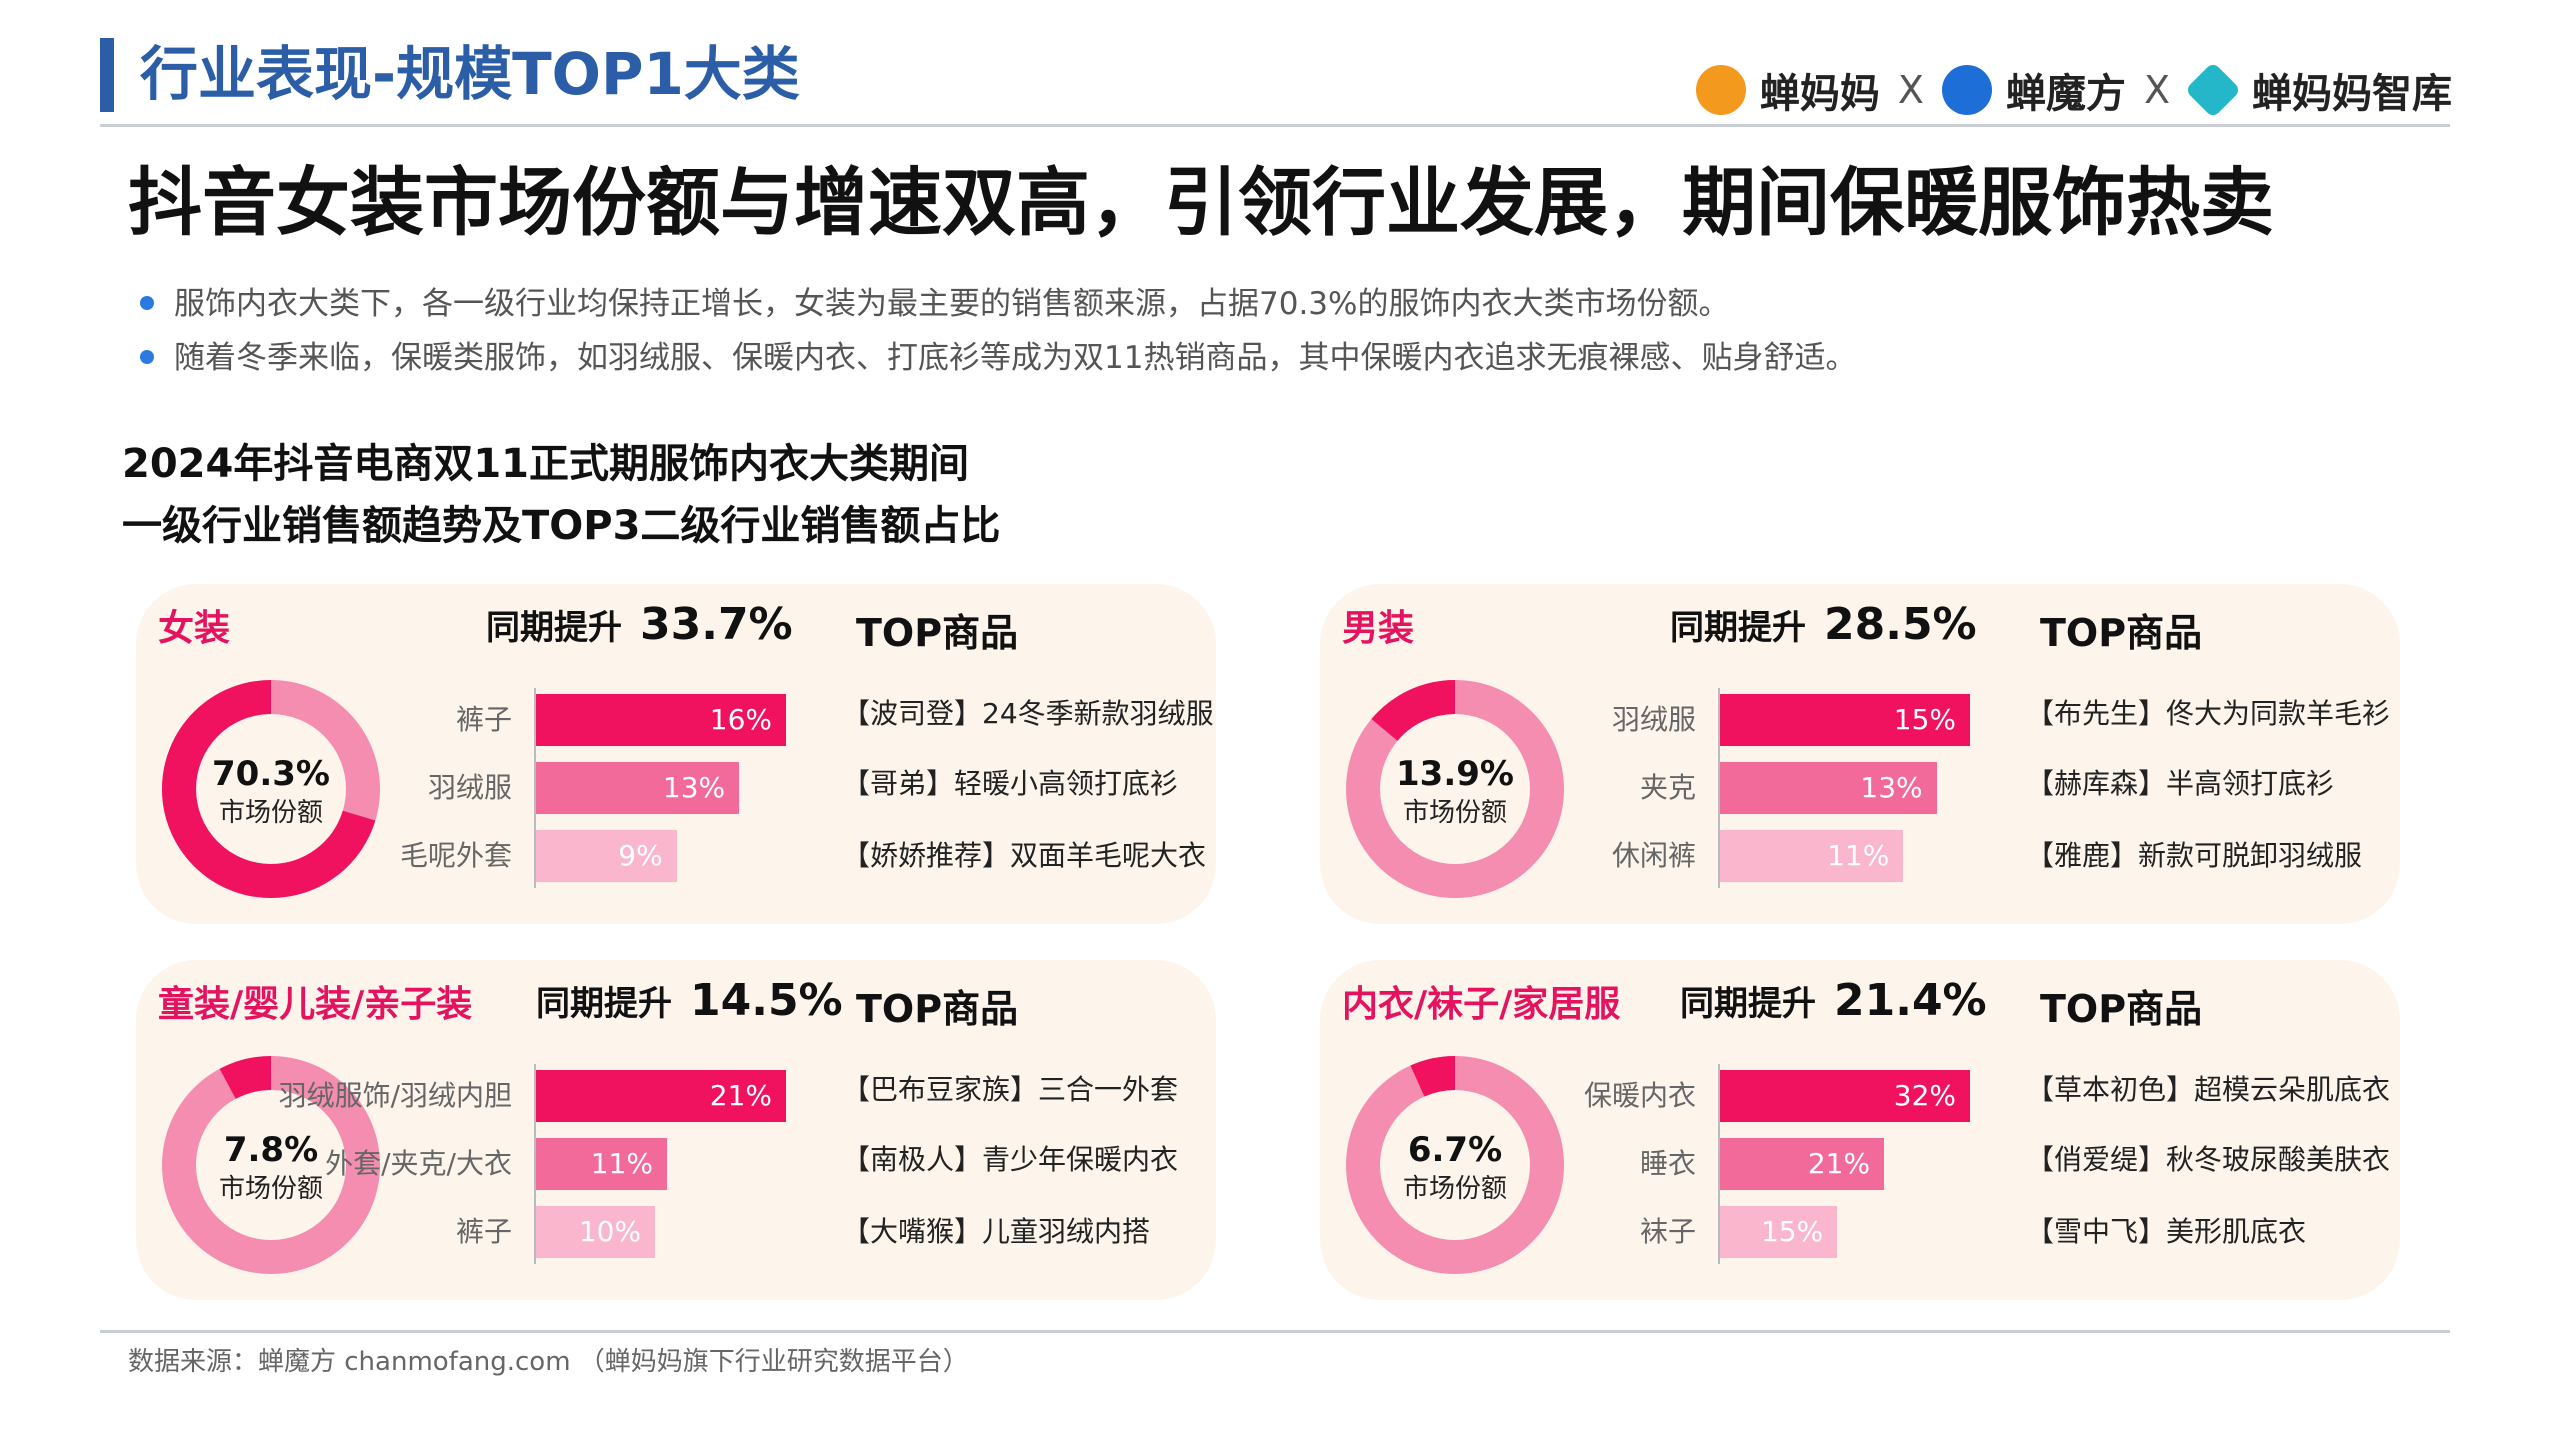 The width and height of the screenshot is (2560, 1440). I want to click on growth-value: 21.4%, so click(1910, 1000).